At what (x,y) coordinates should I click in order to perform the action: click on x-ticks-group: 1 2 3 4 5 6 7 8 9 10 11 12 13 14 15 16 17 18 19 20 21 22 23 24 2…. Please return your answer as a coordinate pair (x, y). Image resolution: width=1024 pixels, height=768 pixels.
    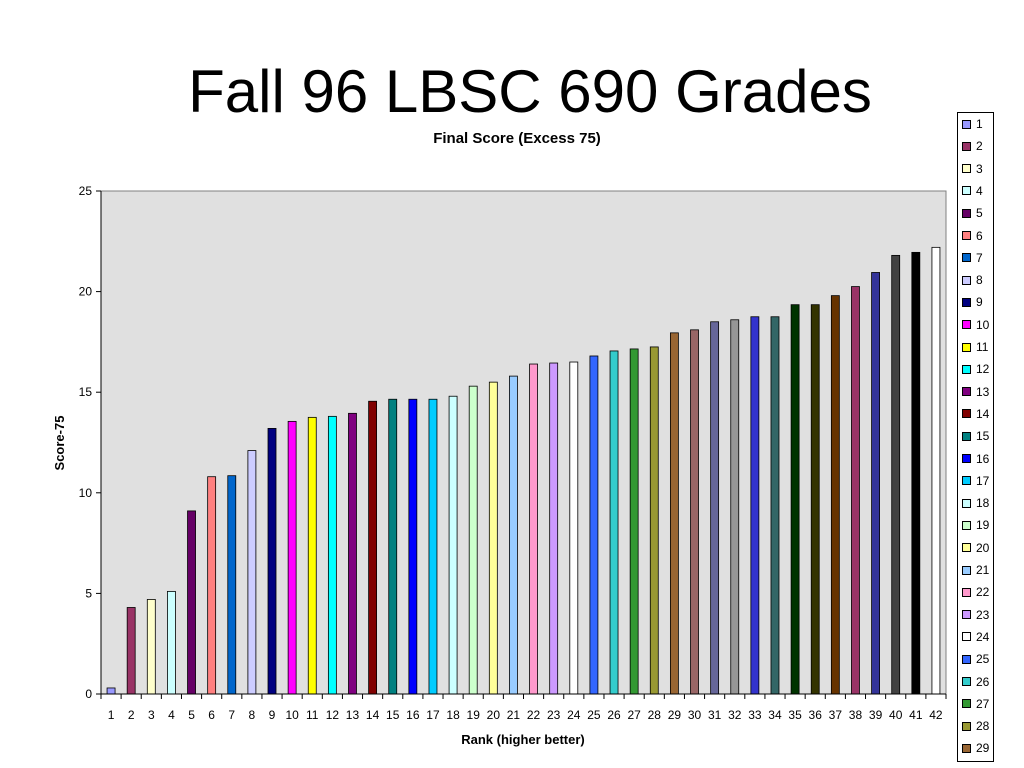
    Looking at the image, I should click on (523, 708).